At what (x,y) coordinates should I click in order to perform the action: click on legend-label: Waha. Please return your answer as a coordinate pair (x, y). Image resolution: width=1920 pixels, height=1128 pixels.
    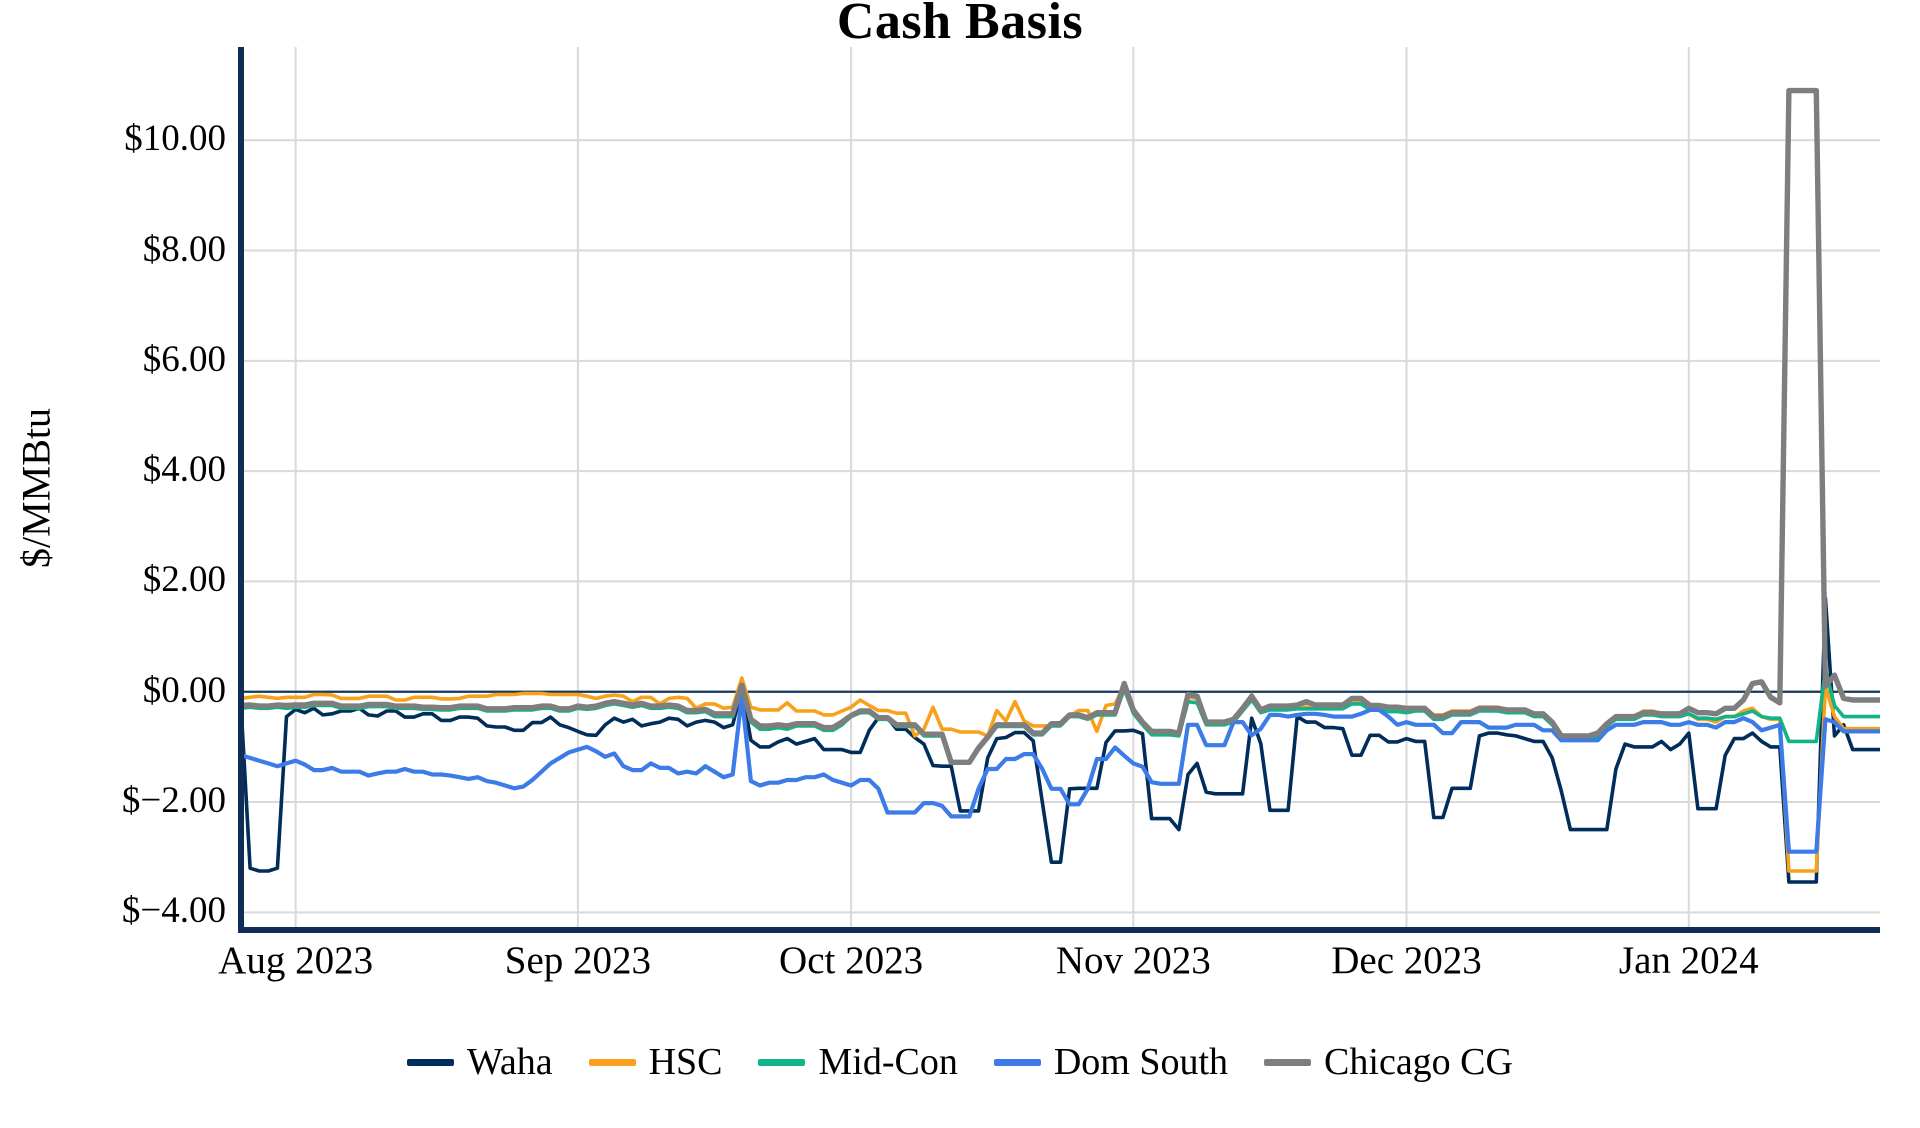
    Looking at the image, I should click on (510, 1062).